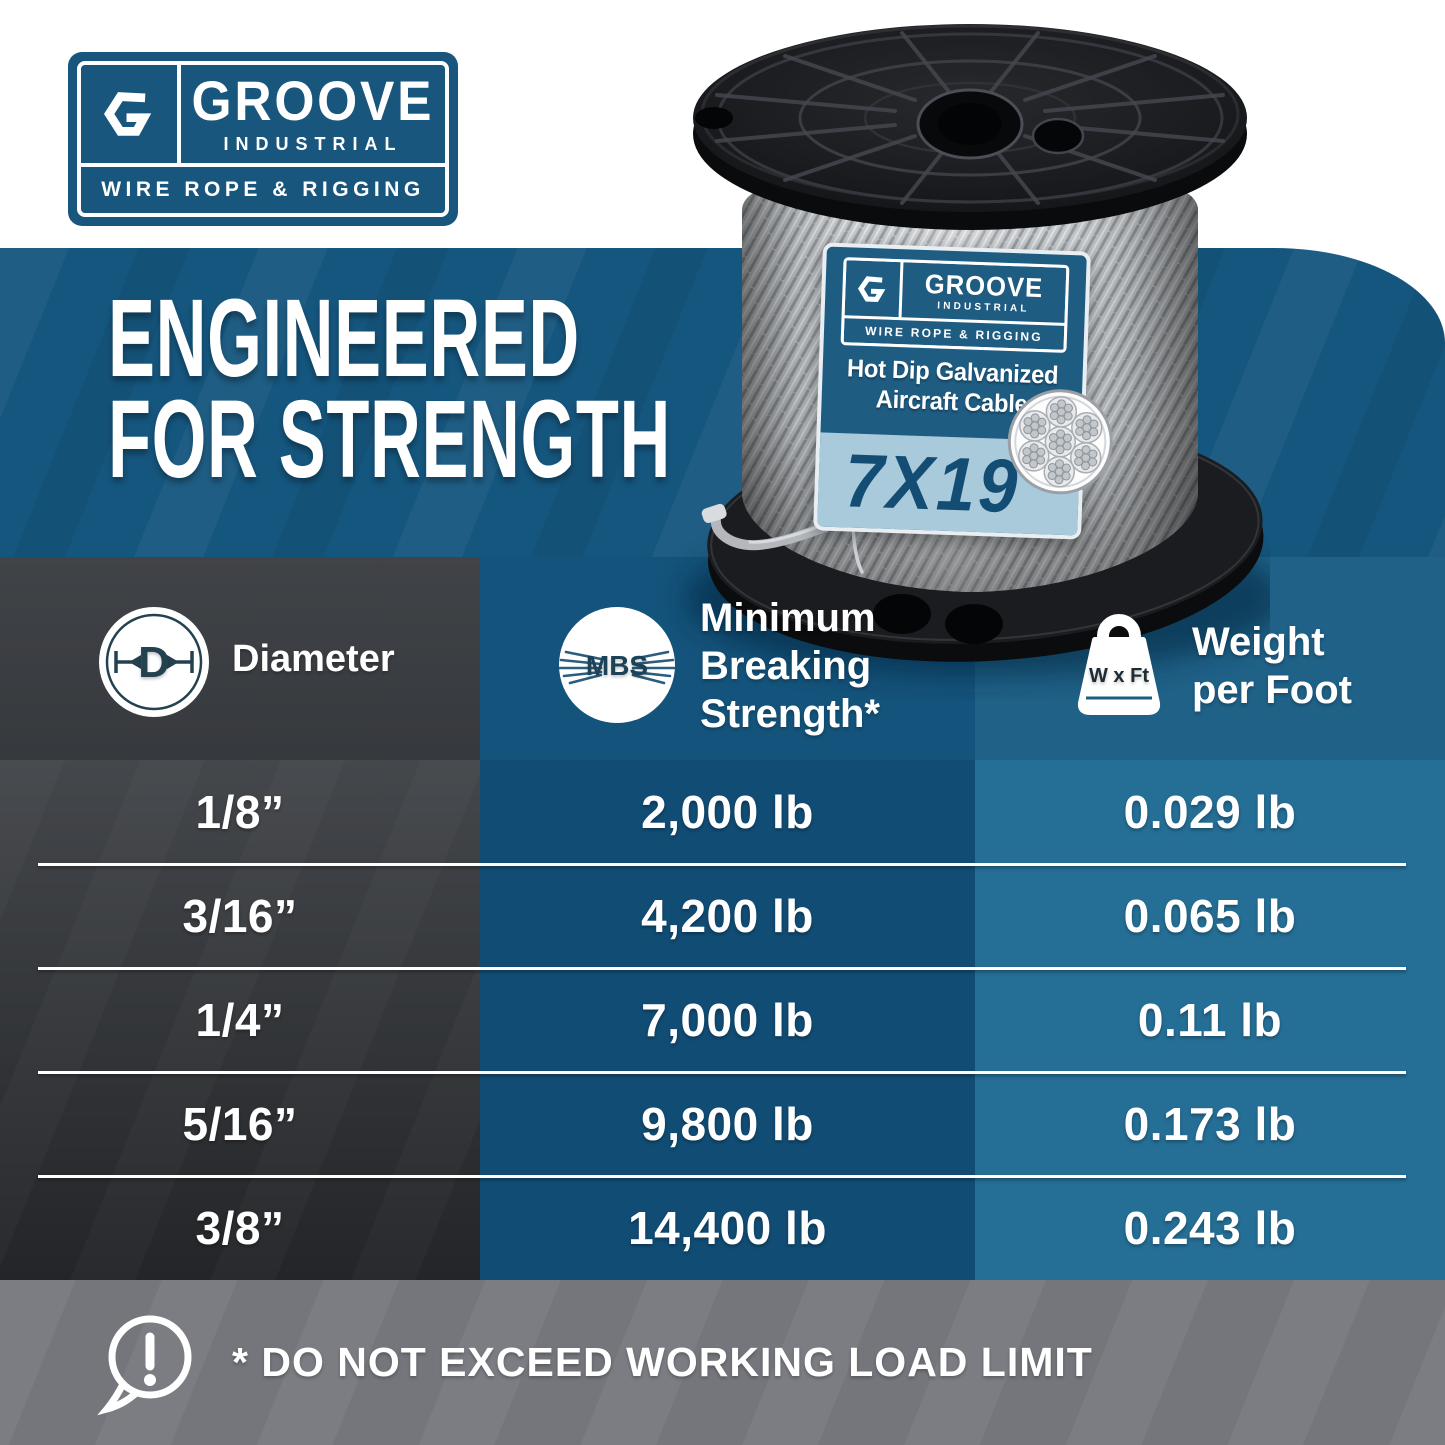 This screenshot has height=1445, width=1445. I want to click on logo-wordmark: GROOVE INDUSTRIAL, so click(313, 114).